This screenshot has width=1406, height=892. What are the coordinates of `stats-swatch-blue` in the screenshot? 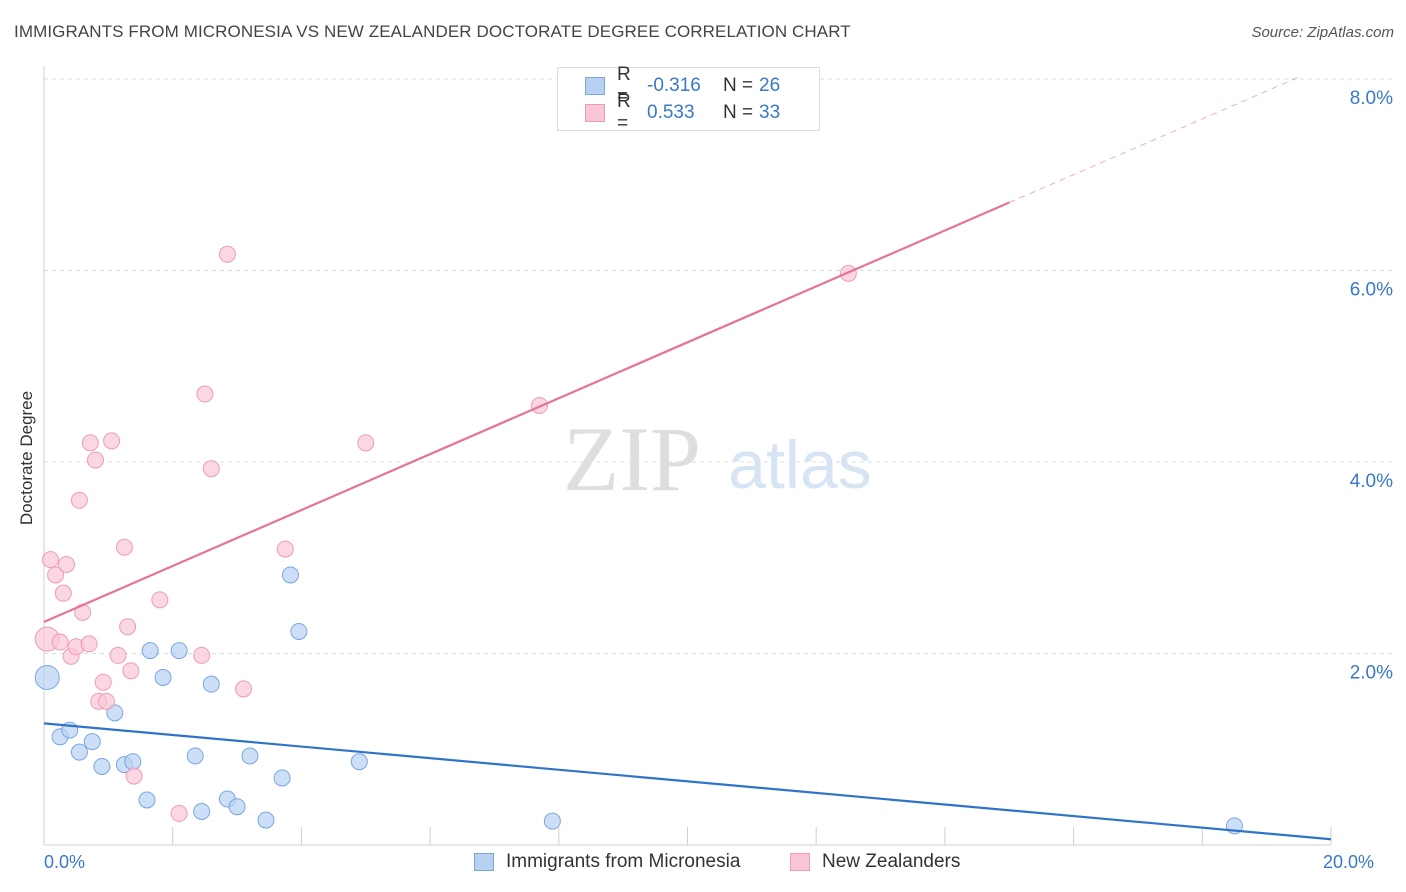 It's located at (595, 86).